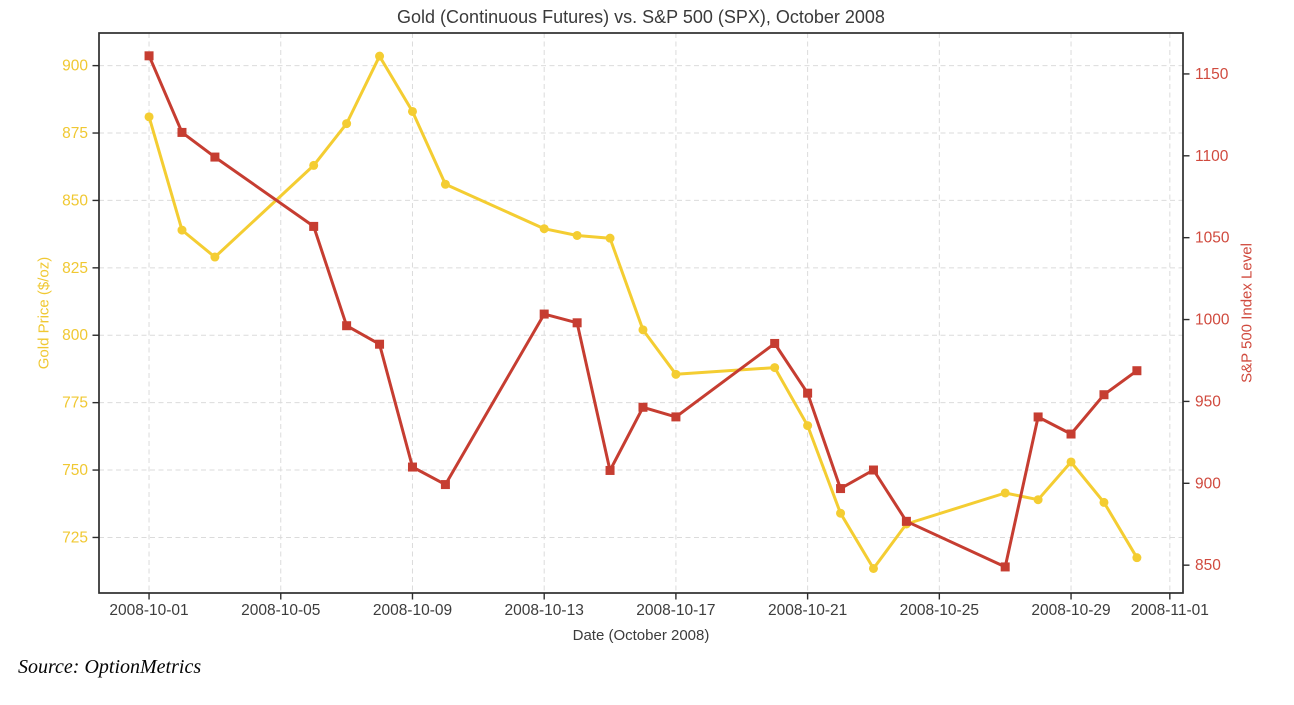 This screenshot has height=705, width=1294. Describe the element at coordinates (1212, 238) in the screenshot. I see `right-y-tick-label: 1050` at that location.